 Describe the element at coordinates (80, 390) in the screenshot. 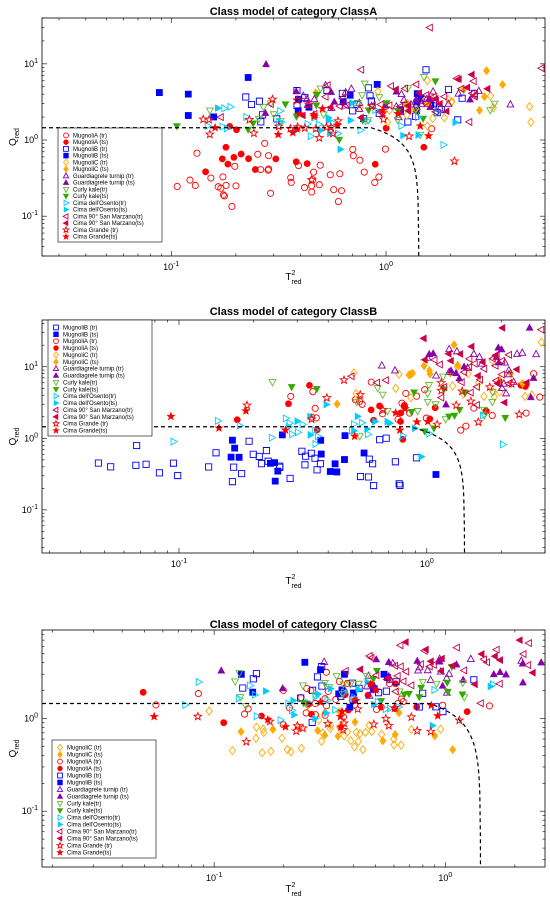

I see `legend-entry: Curly kale(ts)` at that location.